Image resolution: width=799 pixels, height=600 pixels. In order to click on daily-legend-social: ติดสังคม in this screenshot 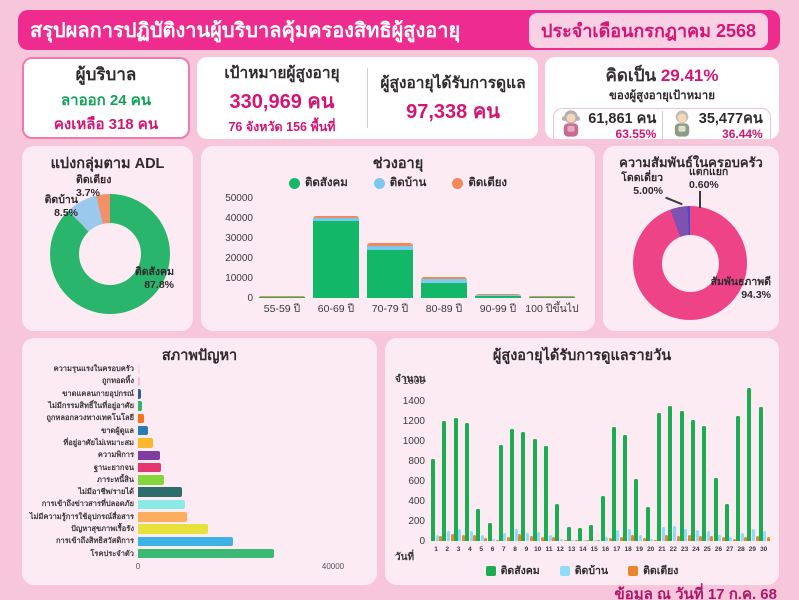, I will do `click(512, 570)`.